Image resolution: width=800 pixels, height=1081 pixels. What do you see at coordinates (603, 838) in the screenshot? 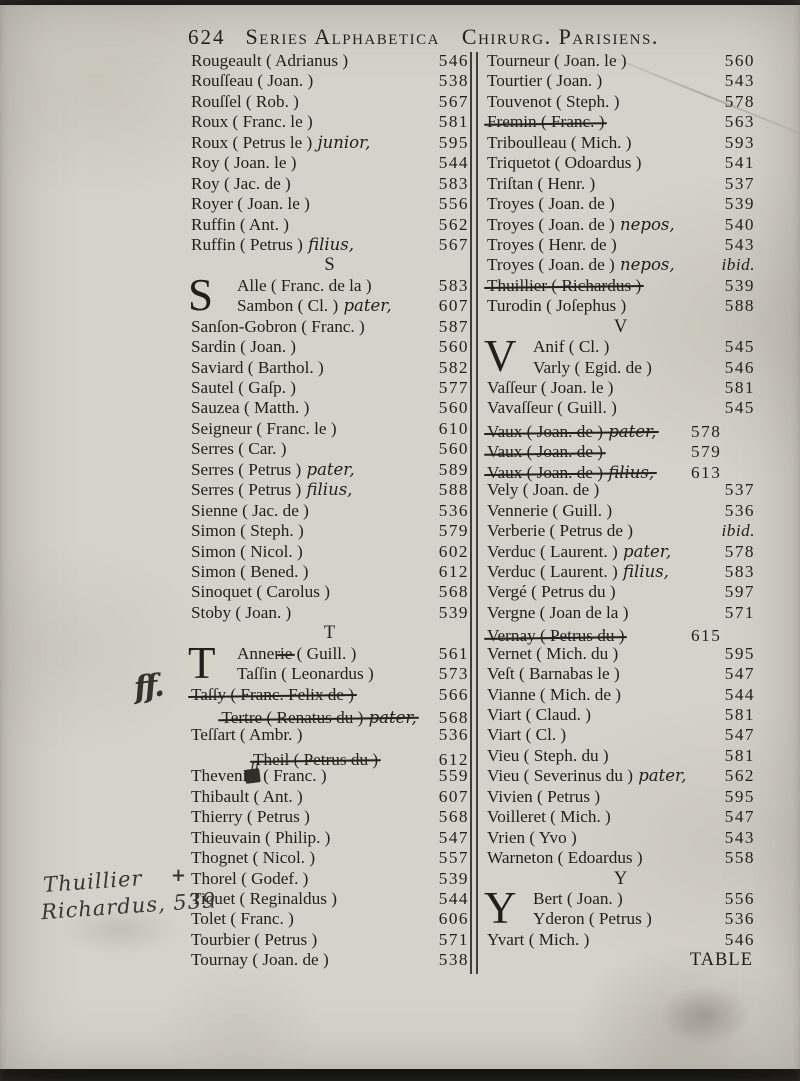
I see `entry-name: Vrien ( Yvo )` at bounding box center [603, 838].